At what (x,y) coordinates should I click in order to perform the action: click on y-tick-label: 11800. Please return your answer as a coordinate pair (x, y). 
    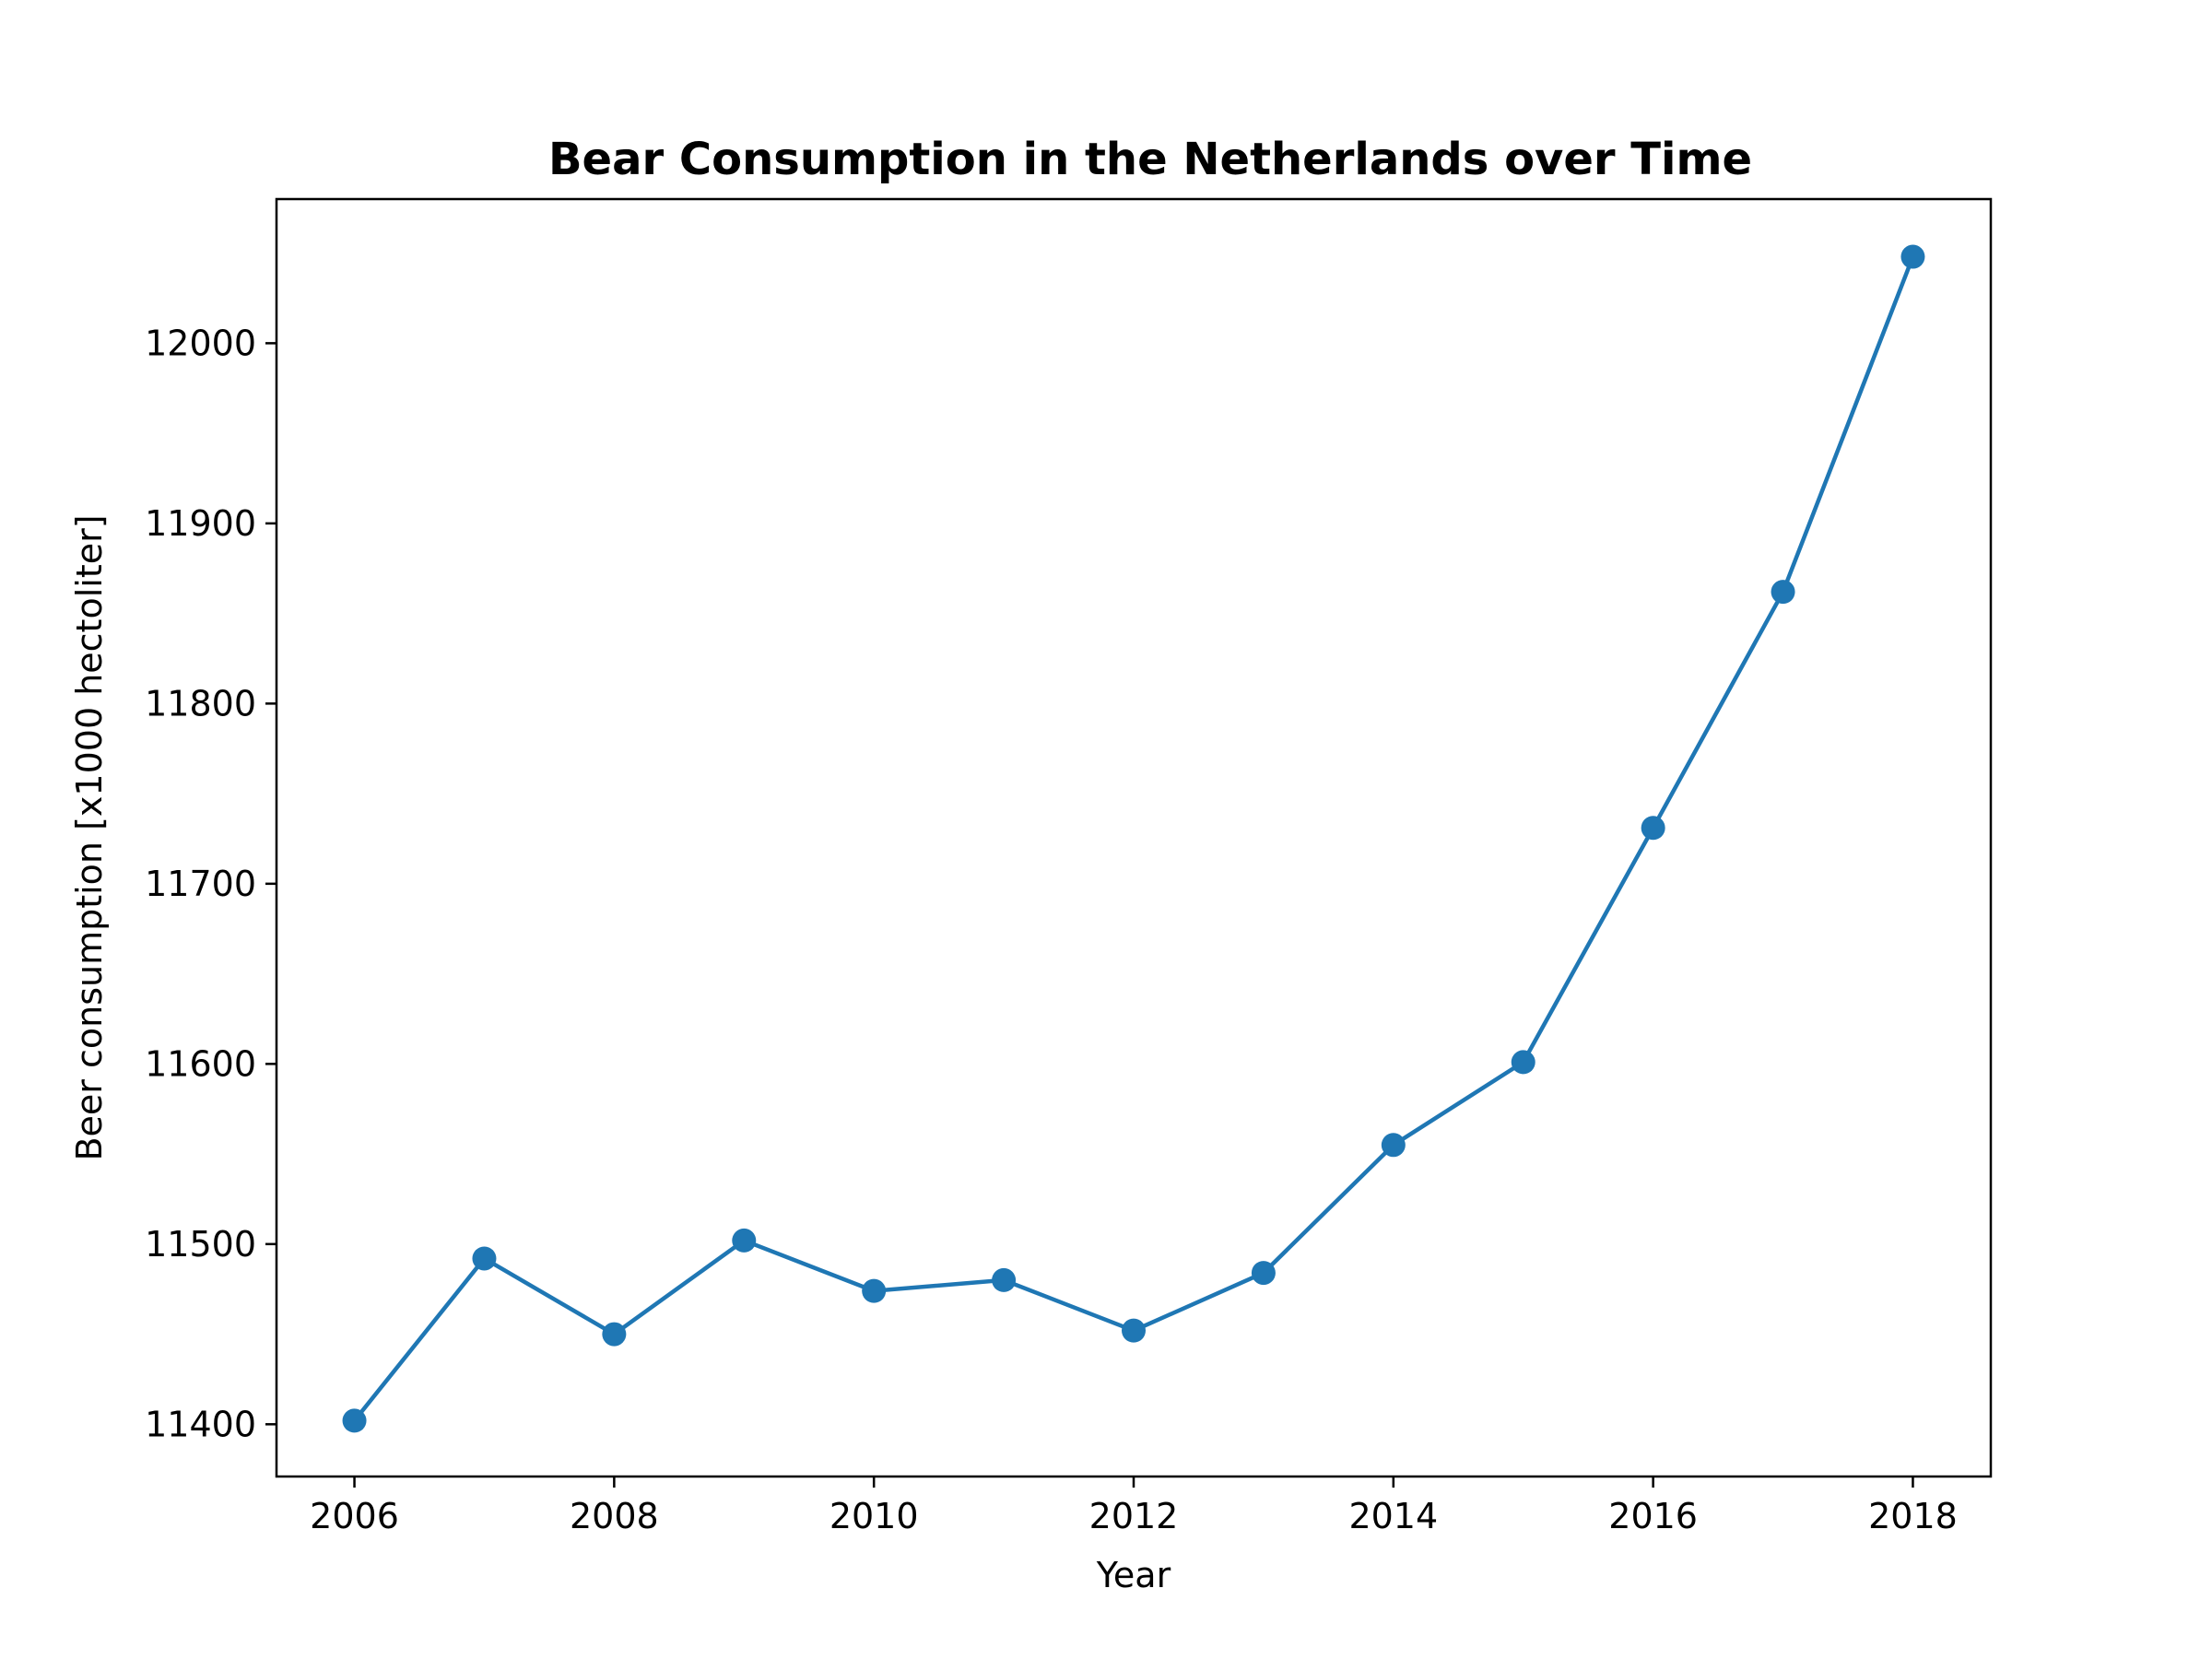
    Looking at the image, I should click on (200, 703).